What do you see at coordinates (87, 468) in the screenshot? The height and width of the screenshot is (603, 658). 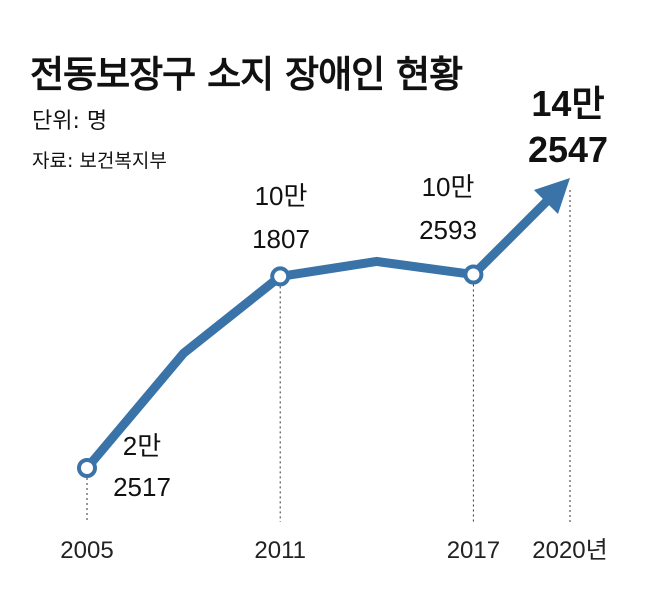 I see `point-marker-2005` at bounding box center [87, 468].